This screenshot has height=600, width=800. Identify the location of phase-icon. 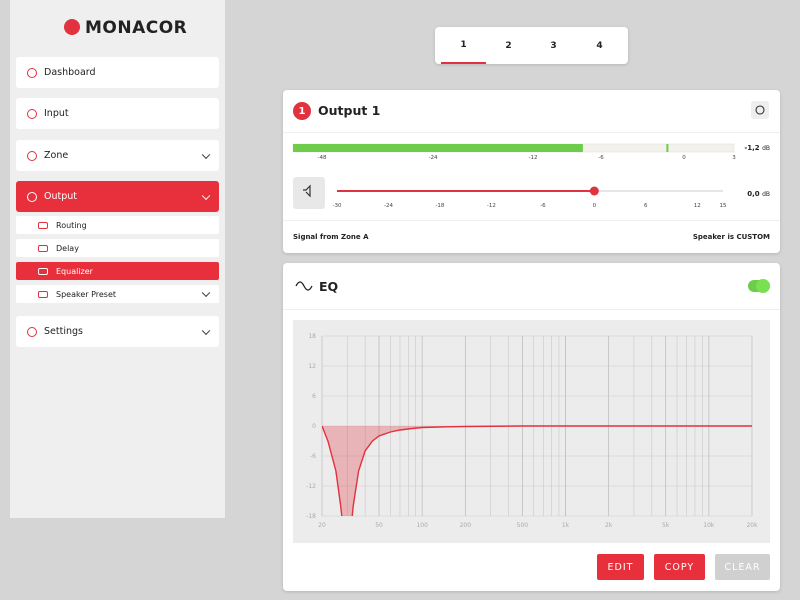
(760, 110).